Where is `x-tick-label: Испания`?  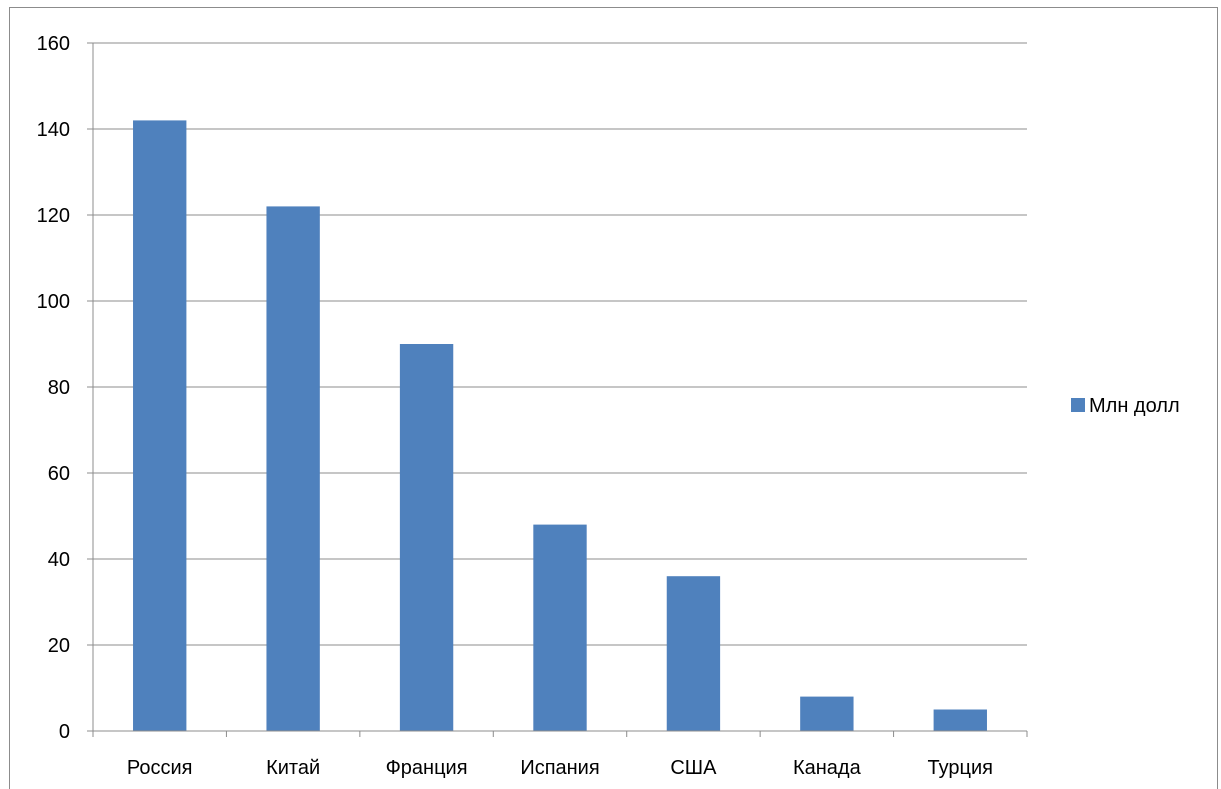 x-tick-label: Испания is located at coordinates (559, 768).